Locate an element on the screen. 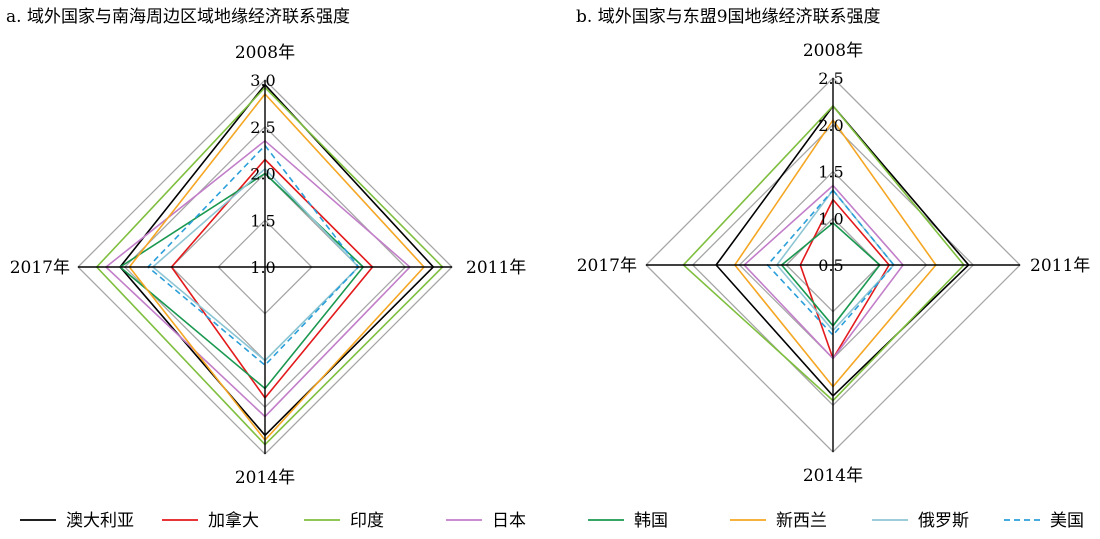 The width and height of the screenshot is (1100, 539). legend: 澳大利亚 加拿大 印度 日本 韩国 新西兰 俄罗斯 美国 is located at coordinates (552, 520).